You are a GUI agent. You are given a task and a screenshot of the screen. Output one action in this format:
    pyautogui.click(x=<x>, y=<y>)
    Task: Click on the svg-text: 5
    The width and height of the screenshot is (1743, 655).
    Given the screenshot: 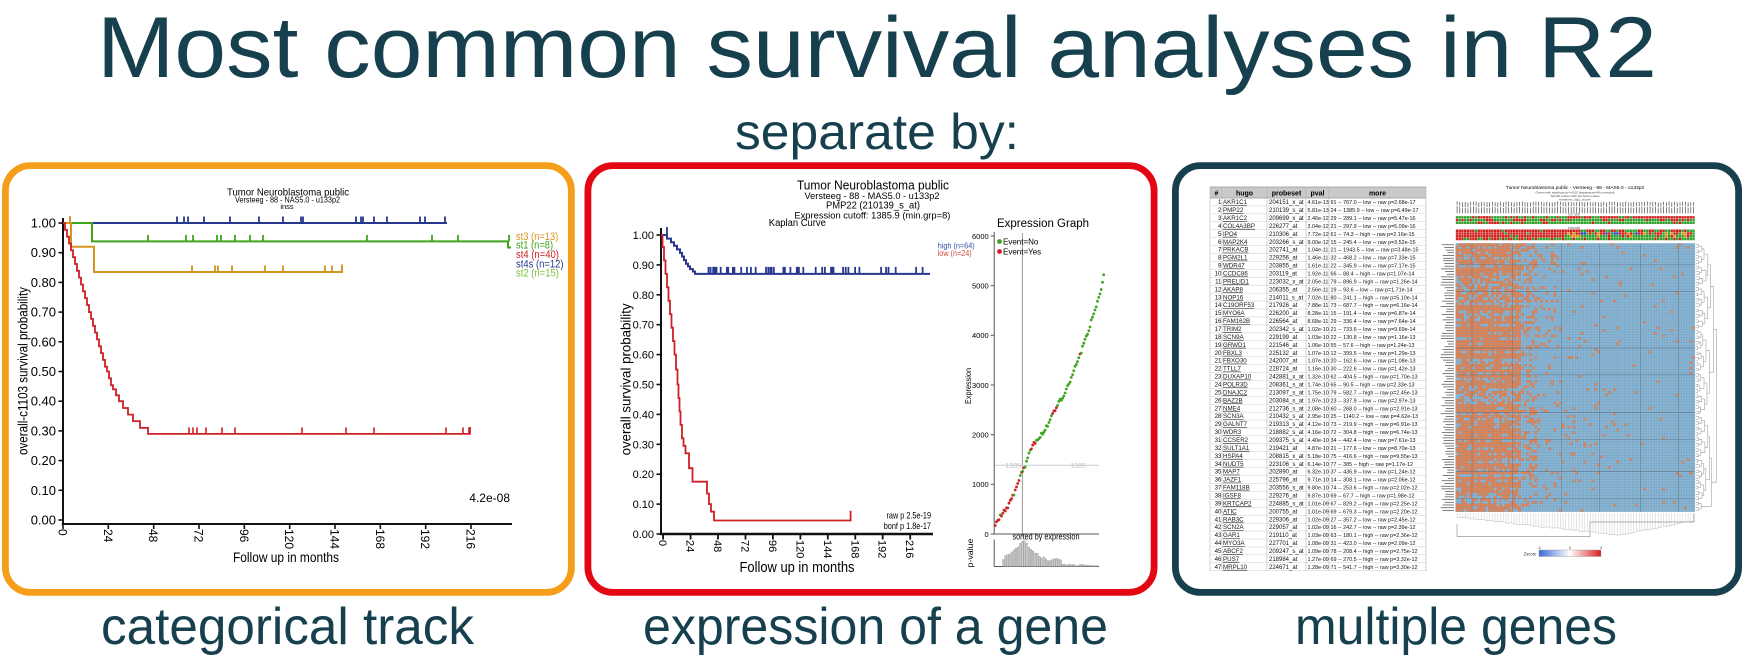 What is the action you would take?
    pyautogui.click(x=1220, y=234)
    